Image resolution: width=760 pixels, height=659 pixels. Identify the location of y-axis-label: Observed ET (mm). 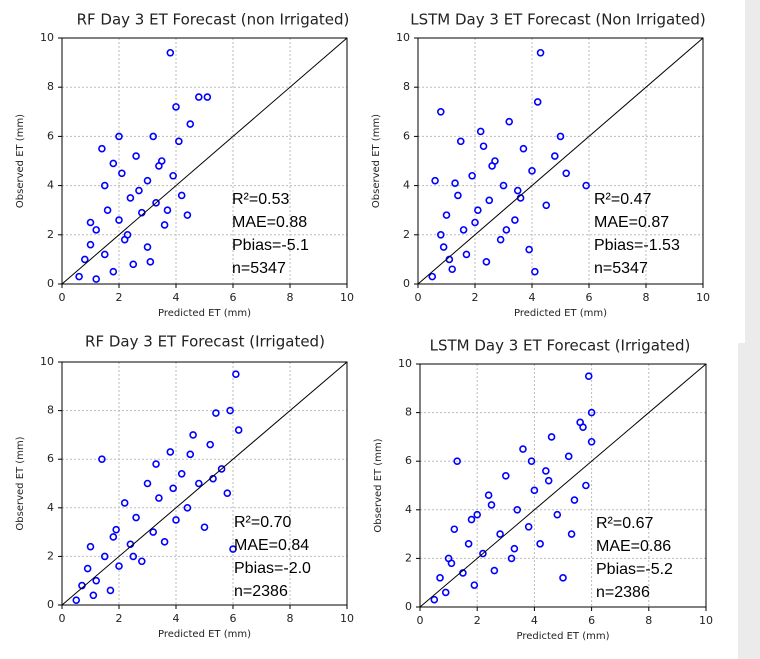
(20, 161).